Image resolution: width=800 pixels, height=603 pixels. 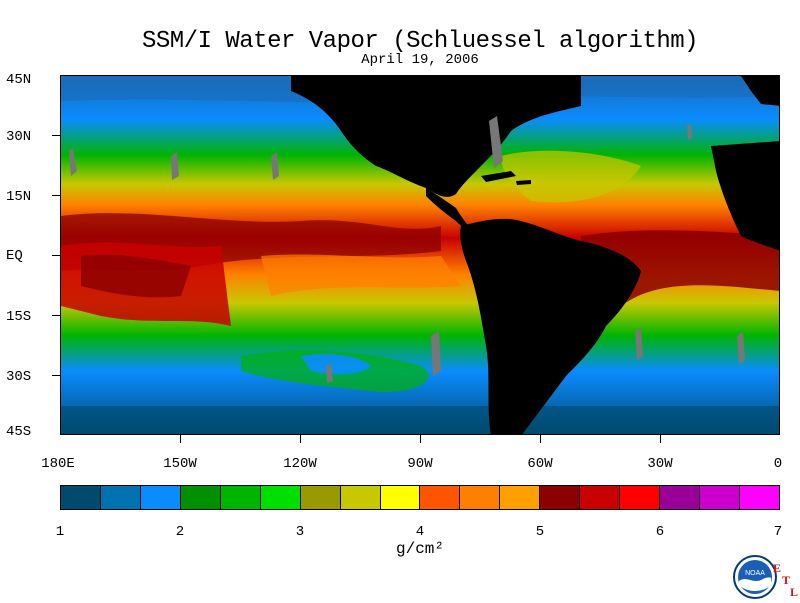 What do you see at coordinates (58, 464) in the screenshot?
I see `lon-label-180e: 180E` at bounding box center [58, 464].